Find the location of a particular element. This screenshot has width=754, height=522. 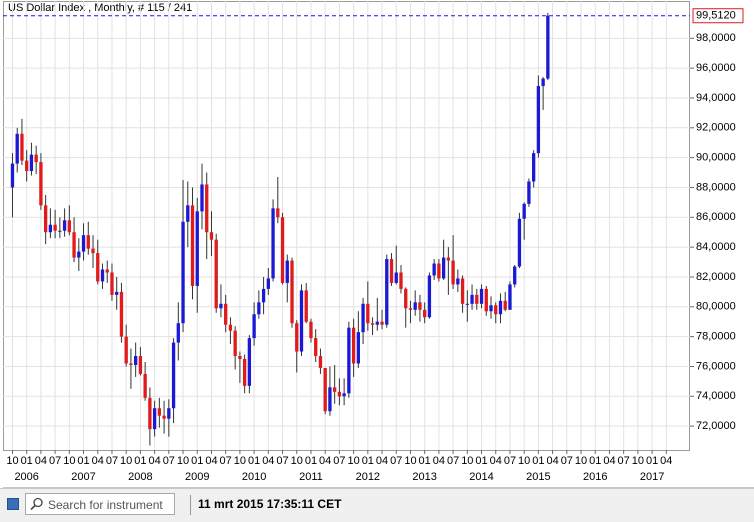

y-tick-label: 90,0000 is located at coordinates (716, 158).